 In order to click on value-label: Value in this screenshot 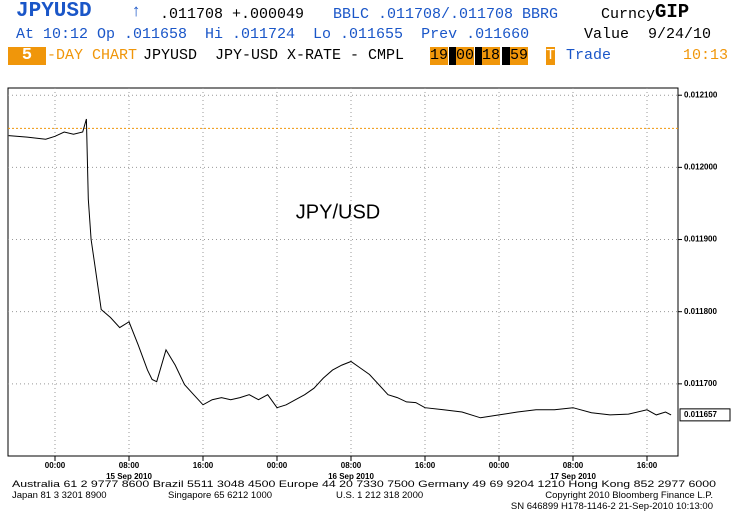, I will do `click(607, 34)`.